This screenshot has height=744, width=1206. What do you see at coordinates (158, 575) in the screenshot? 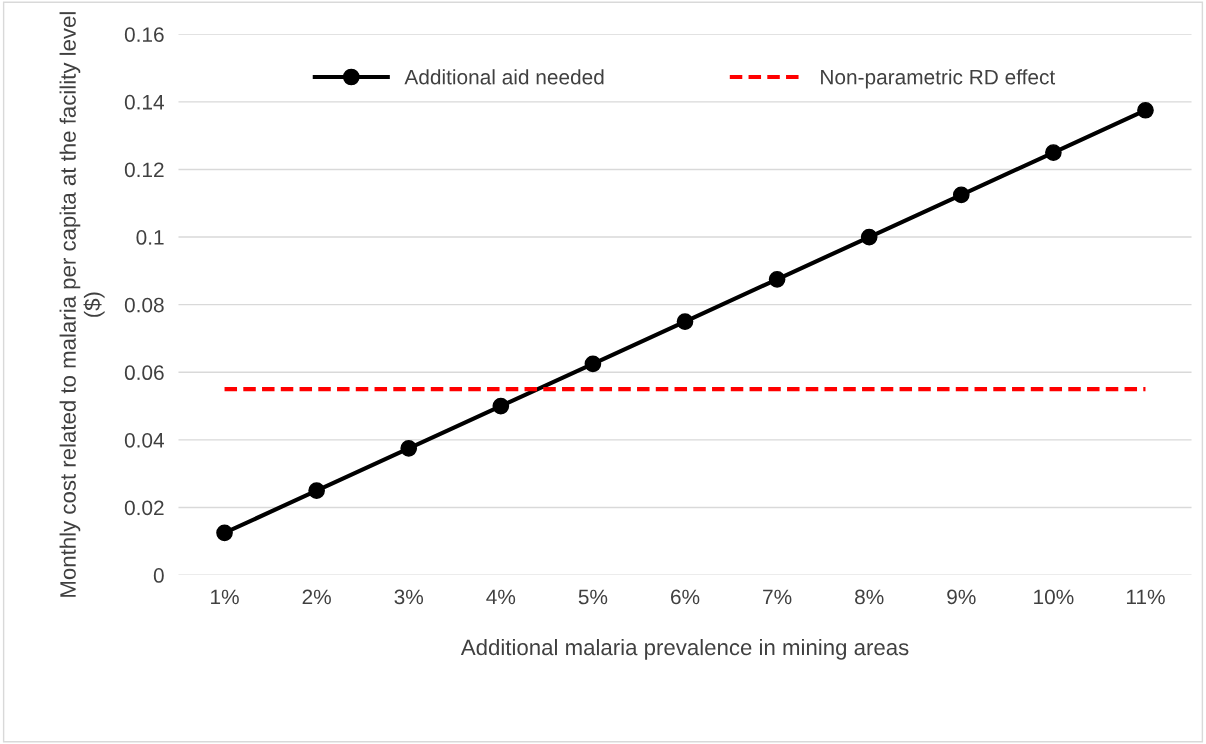
I see `y-tick-label: 0` at bounding box center [158, 575].